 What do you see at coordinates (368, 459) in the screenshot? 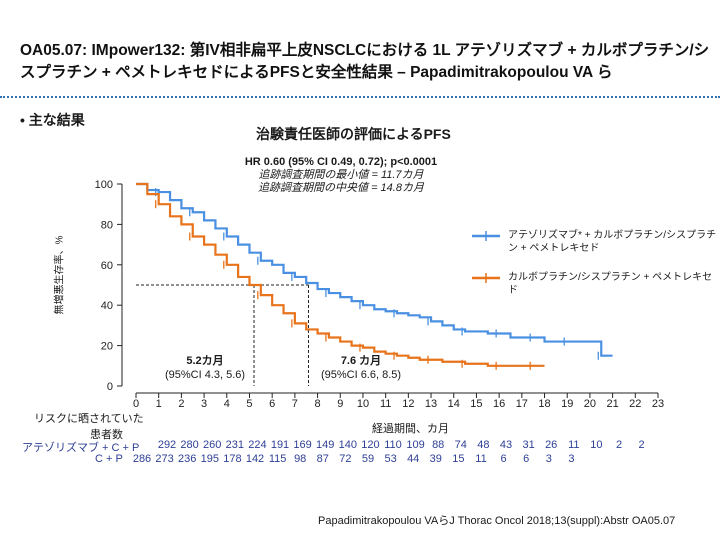
I see `risk-cell-1-10: 59` at bounding box center [368, 459].